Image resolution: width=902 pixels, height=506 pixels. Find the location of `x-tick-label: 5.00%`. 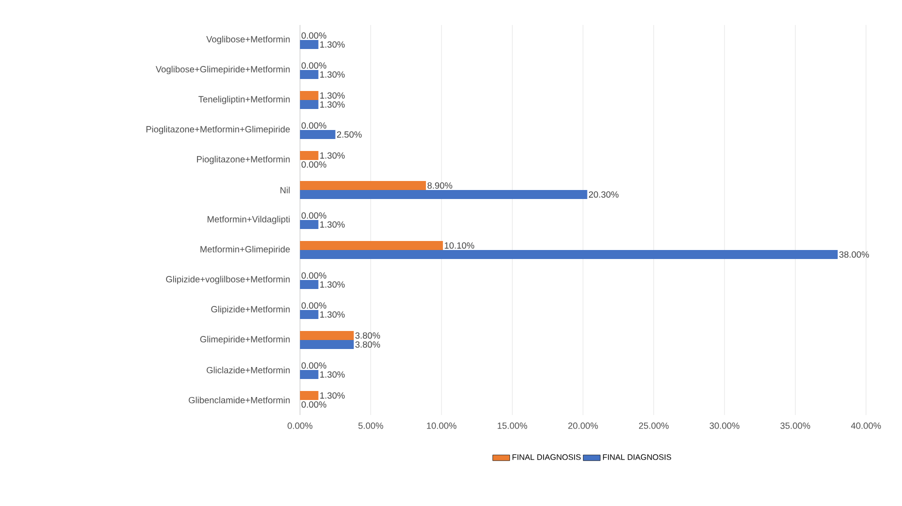

x-tick-label: 5.00% is located at coordinates (371, 425).